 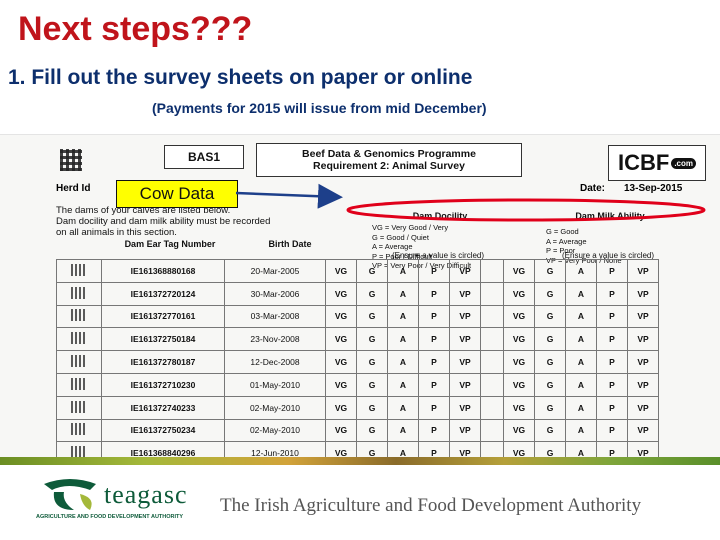 I want to click on intro-line-3: on all animals in this section., so click(x=116, y=232).